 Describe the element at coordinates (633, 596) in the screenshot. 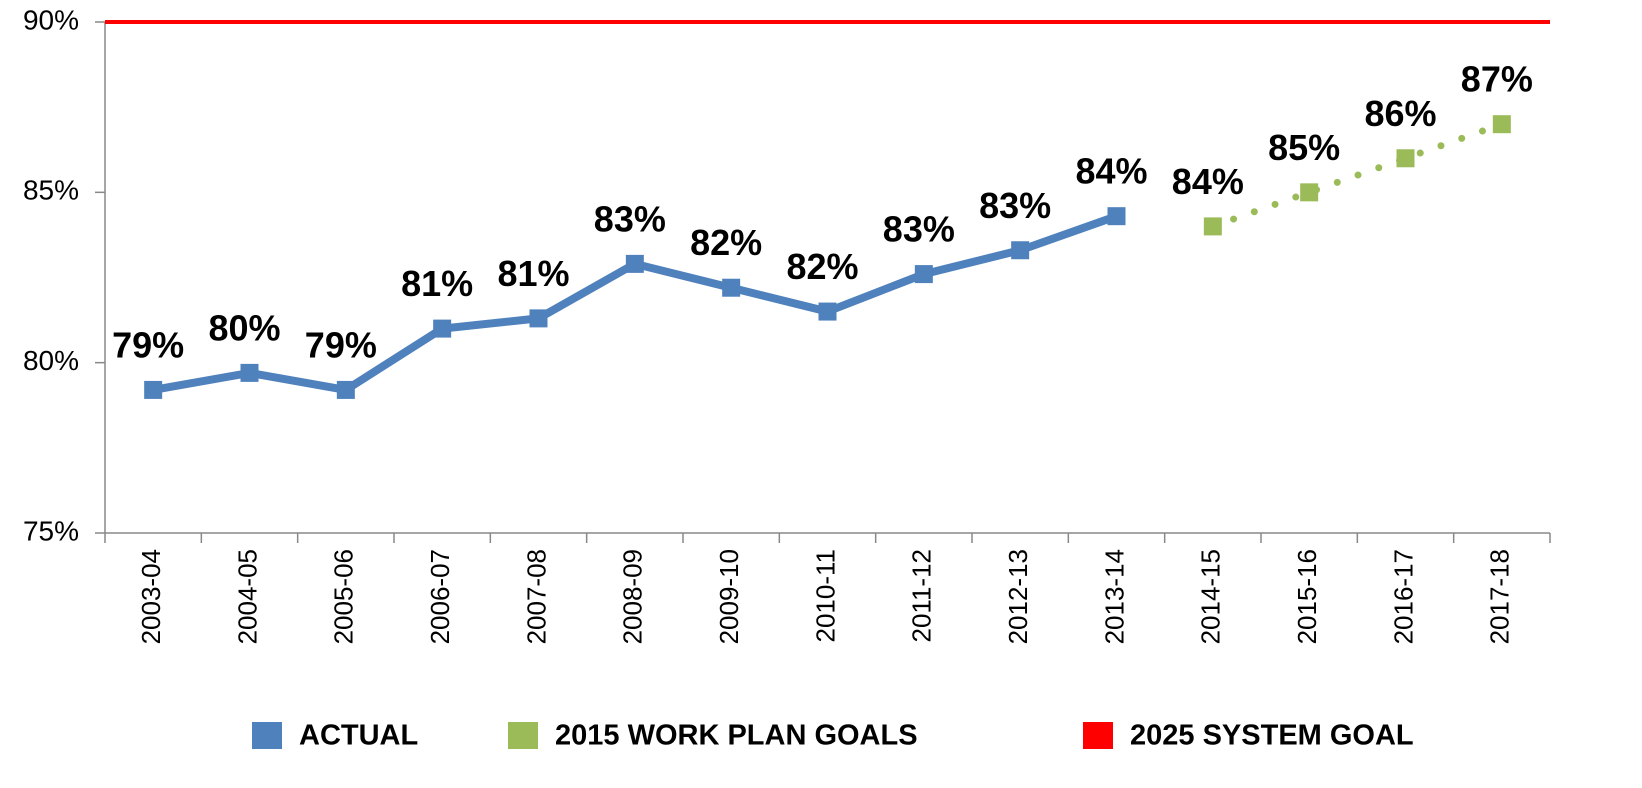

I see `x-tick-label: 2008-09` at that location.